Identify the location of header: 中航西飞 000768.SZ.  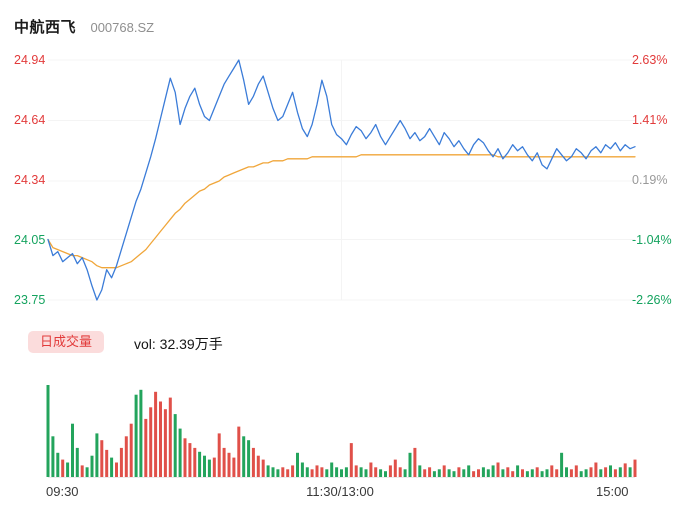
(84, 26).